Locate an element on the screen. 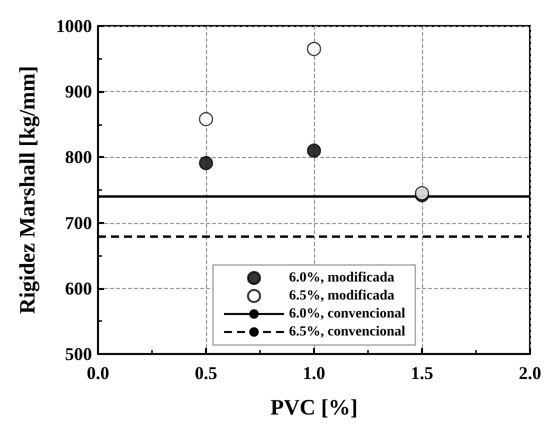  y-tick-label: 700 is located at coordinates (78, 222).